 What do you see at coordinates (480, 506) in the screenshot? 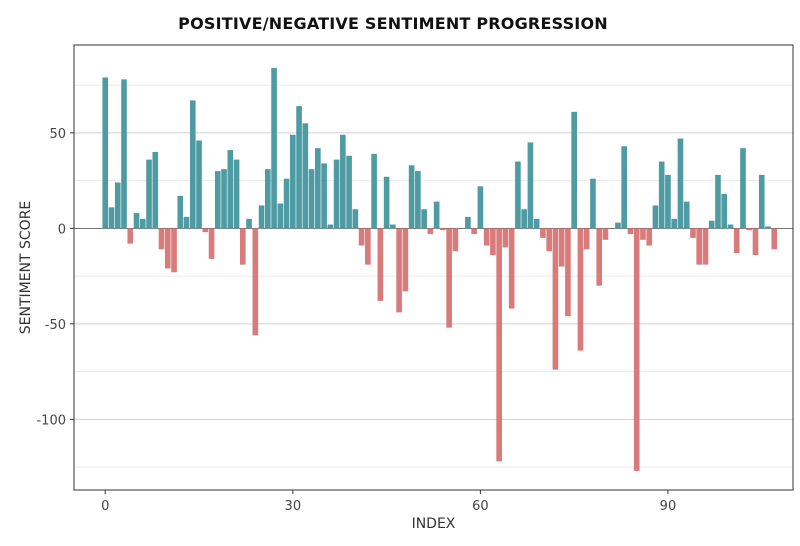
I see `x-tick-label: 60` at bounding box center [480, 506].